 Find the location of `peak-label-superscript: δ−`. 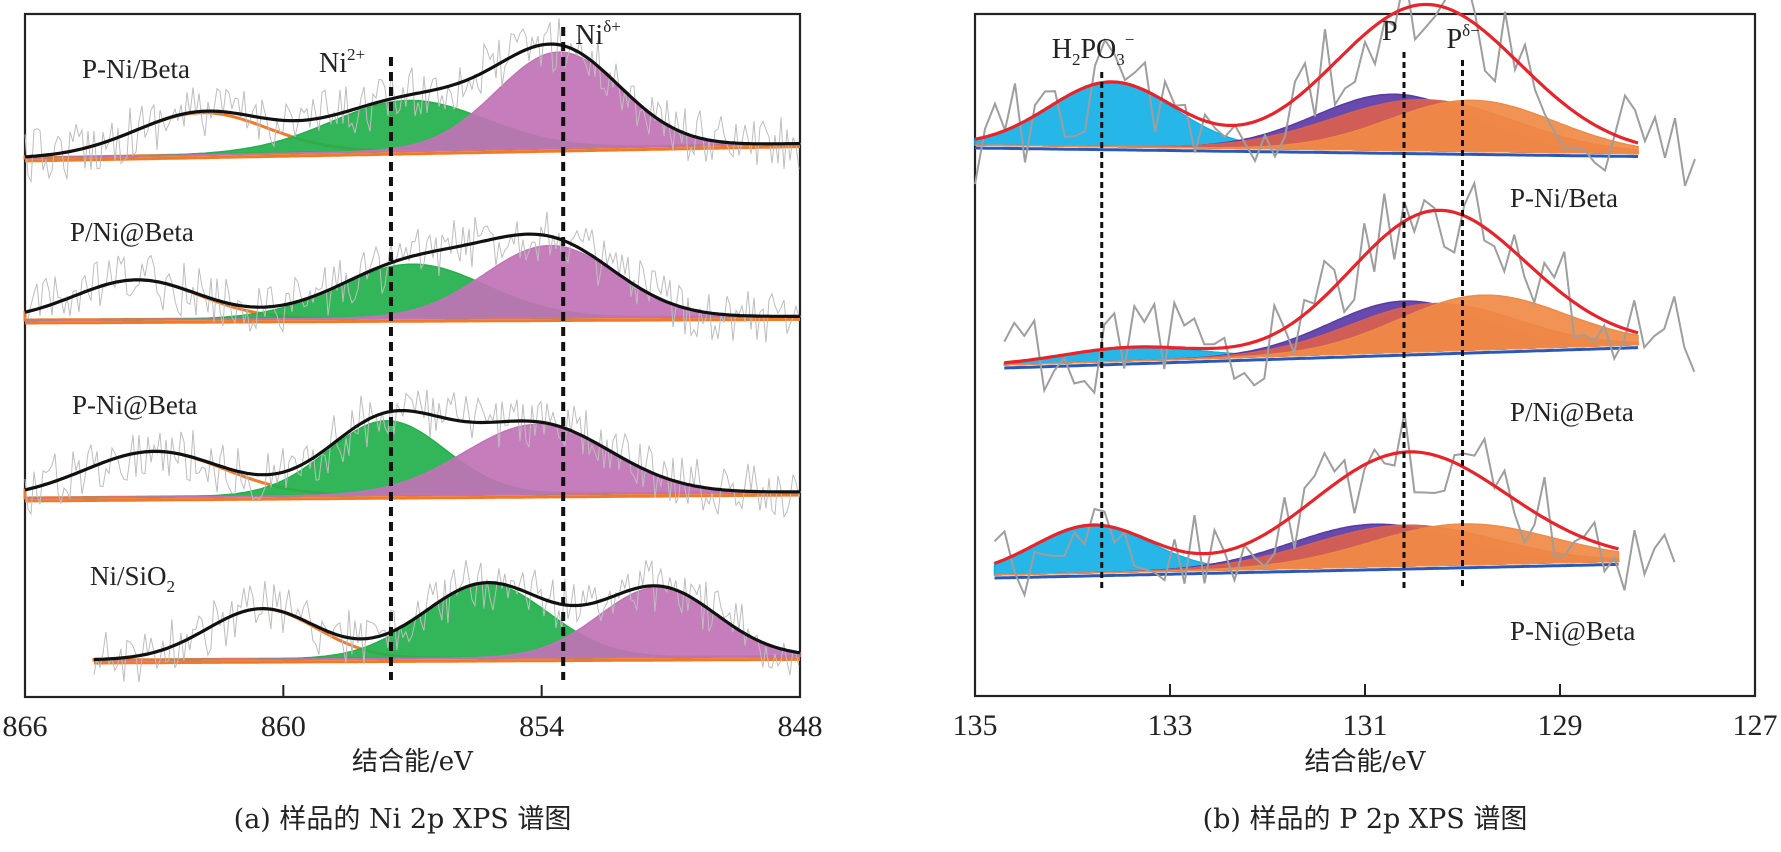

peak-label-superscript: δ− is located at coordinates (1471, 30).